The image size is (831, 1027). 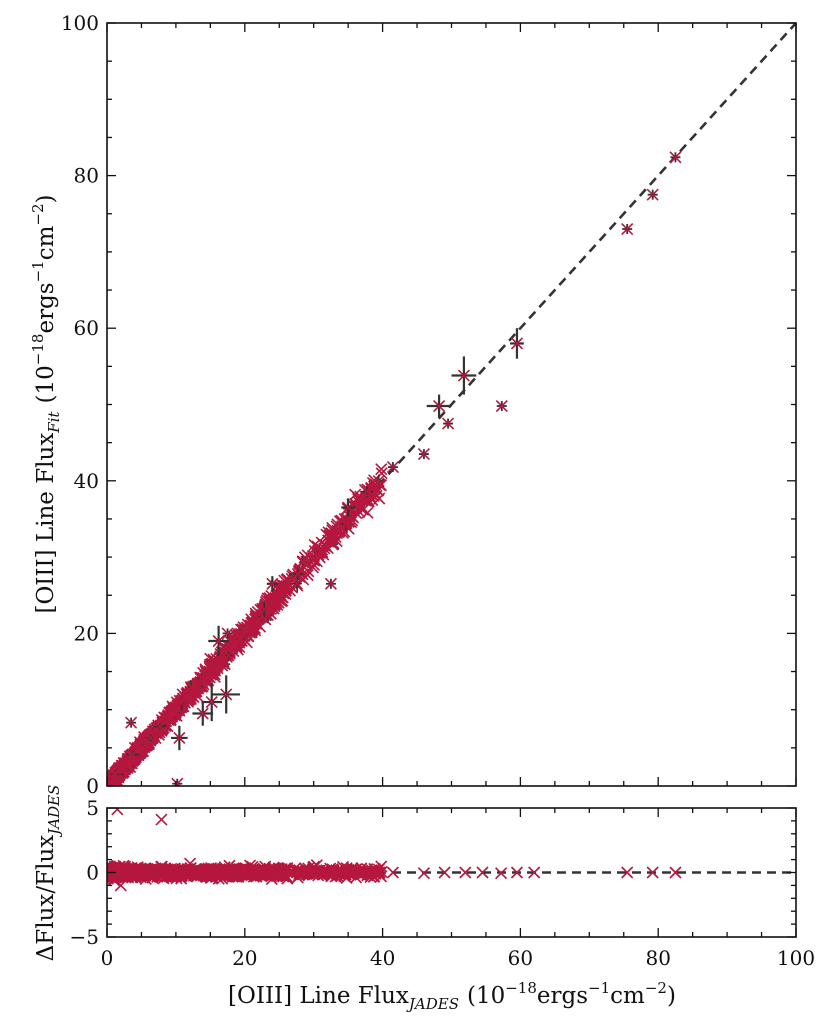 What do you see at coordinates (92, 873) in the screenshot?
I see `residual-y-tick-label: 0` at bounding box center [92, 873].